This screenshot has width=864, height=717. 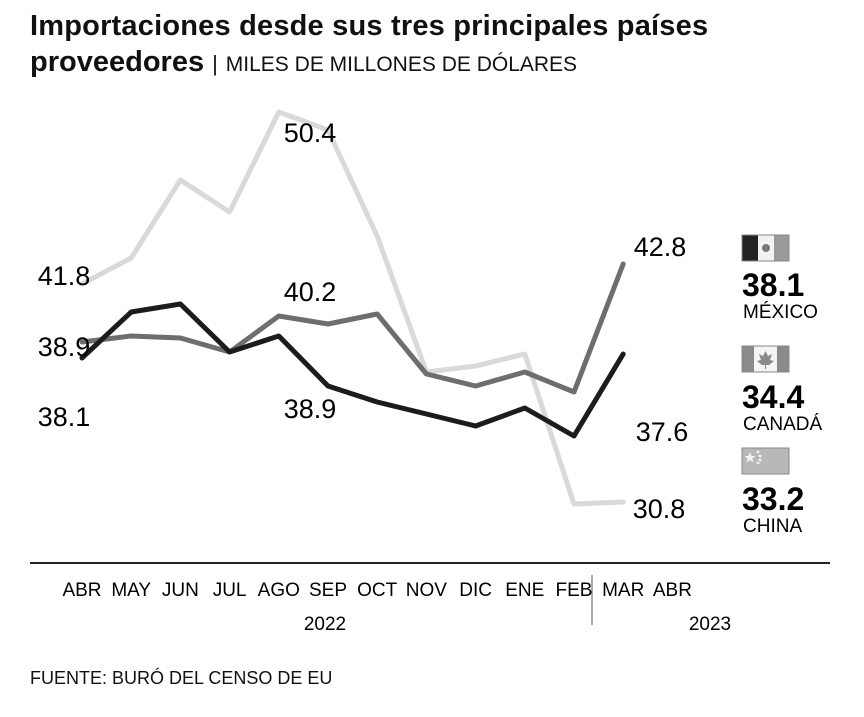 What do you see at coordinates (475, 590) in the screenshot?
I see `x-tick-label: DIC` at bounding box center [475, 590].